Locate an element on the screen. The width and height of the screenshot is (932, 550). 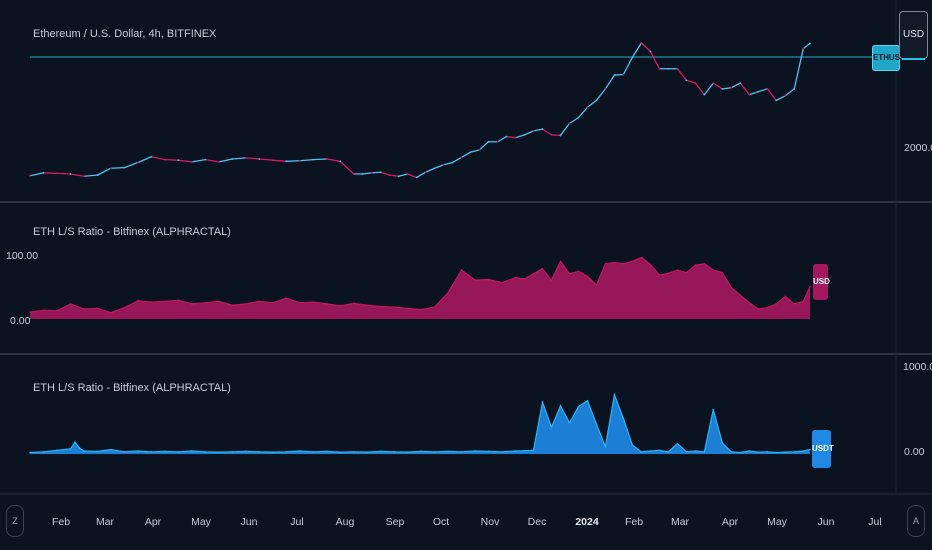
usdt-ratio-area is located at coordinates (420, 424).